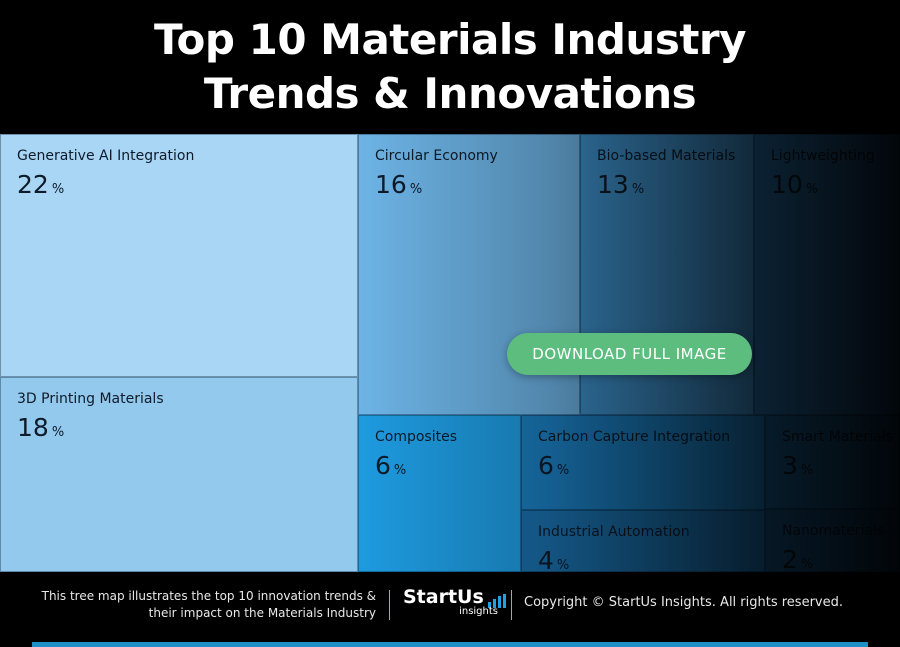  What do you see at coordinates (90, 399) in the screenshot?
I see `treemap-tile-label: 3D Printing Materials` at bounding box center [90, 399].